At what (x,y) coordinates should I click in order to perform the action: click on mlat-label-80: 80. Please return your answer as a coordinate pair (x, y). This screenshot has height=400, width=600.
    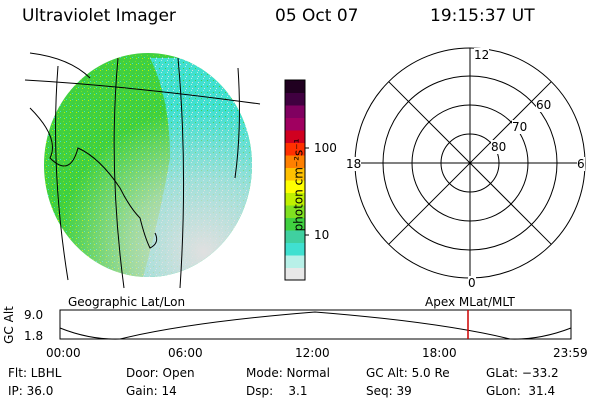
    Looking at the image, I should click on (499, 147).